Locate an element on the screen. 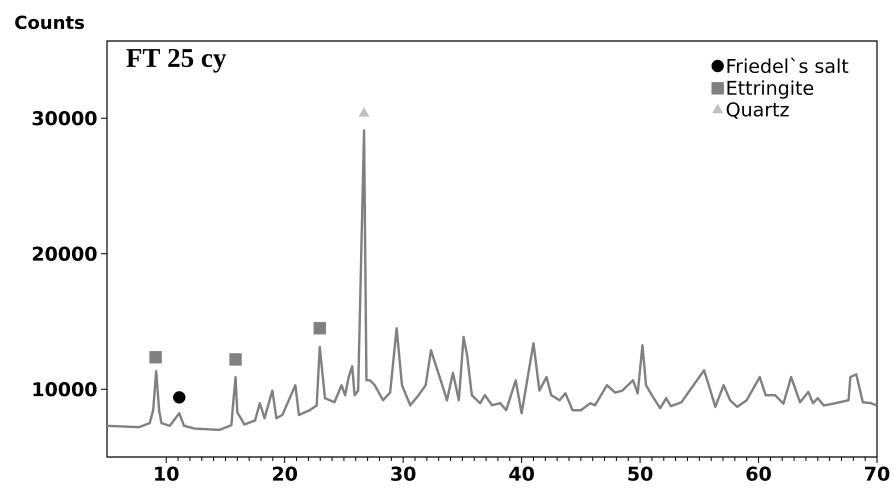 Image resolution: width=893 pixels, height=497 pixels. x-tick-label: 10 is located at coordinates (167, 473).